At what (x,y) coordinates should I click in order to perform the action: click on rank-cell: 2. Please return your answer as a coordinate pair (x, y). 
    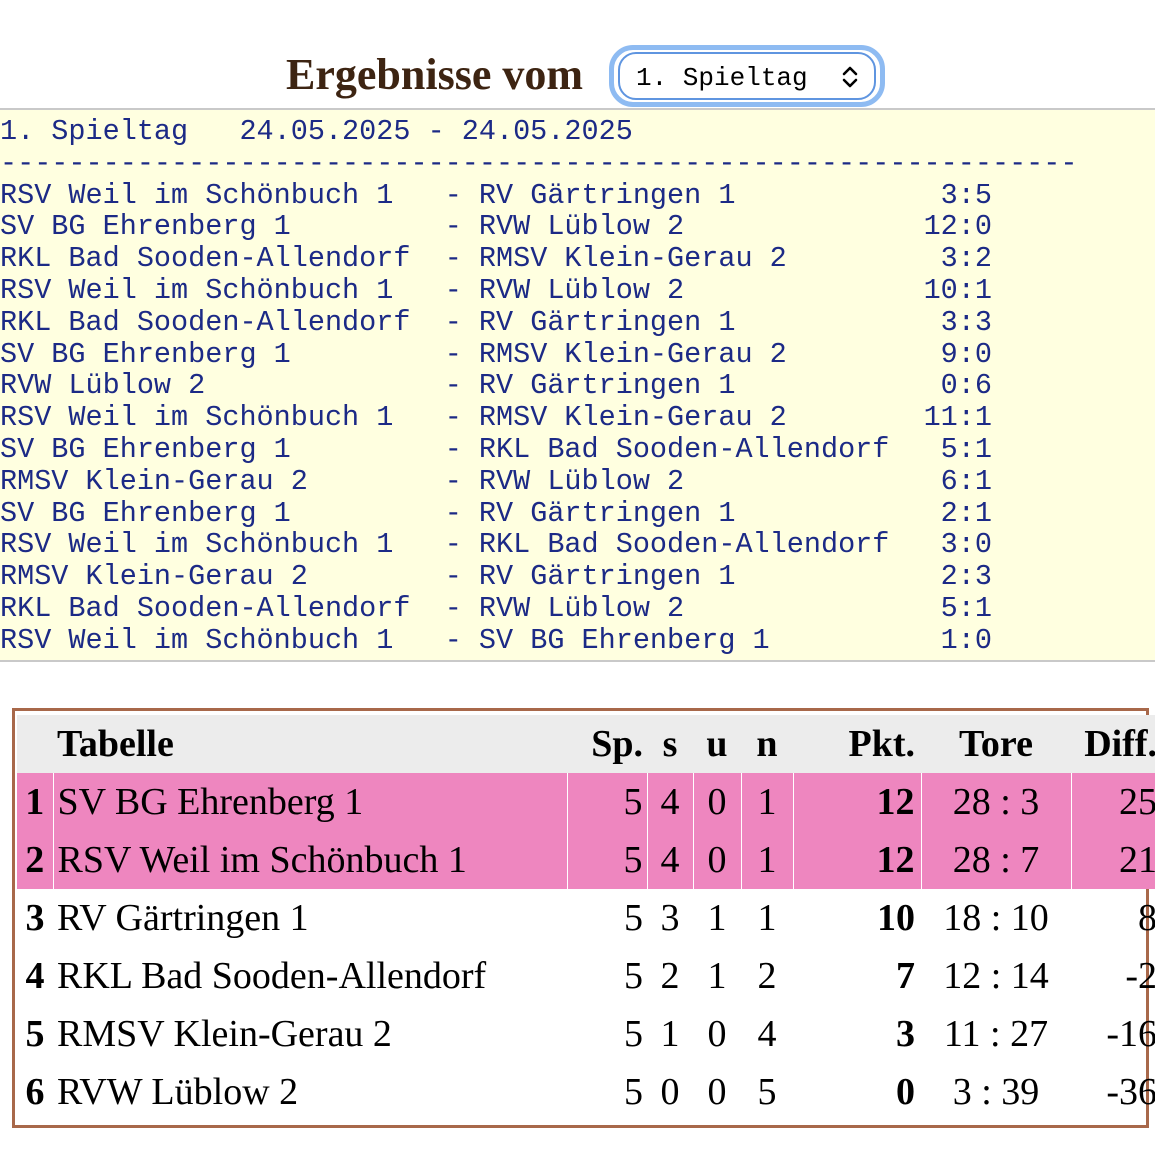
    Looking at the image, I should click on (35, 860).